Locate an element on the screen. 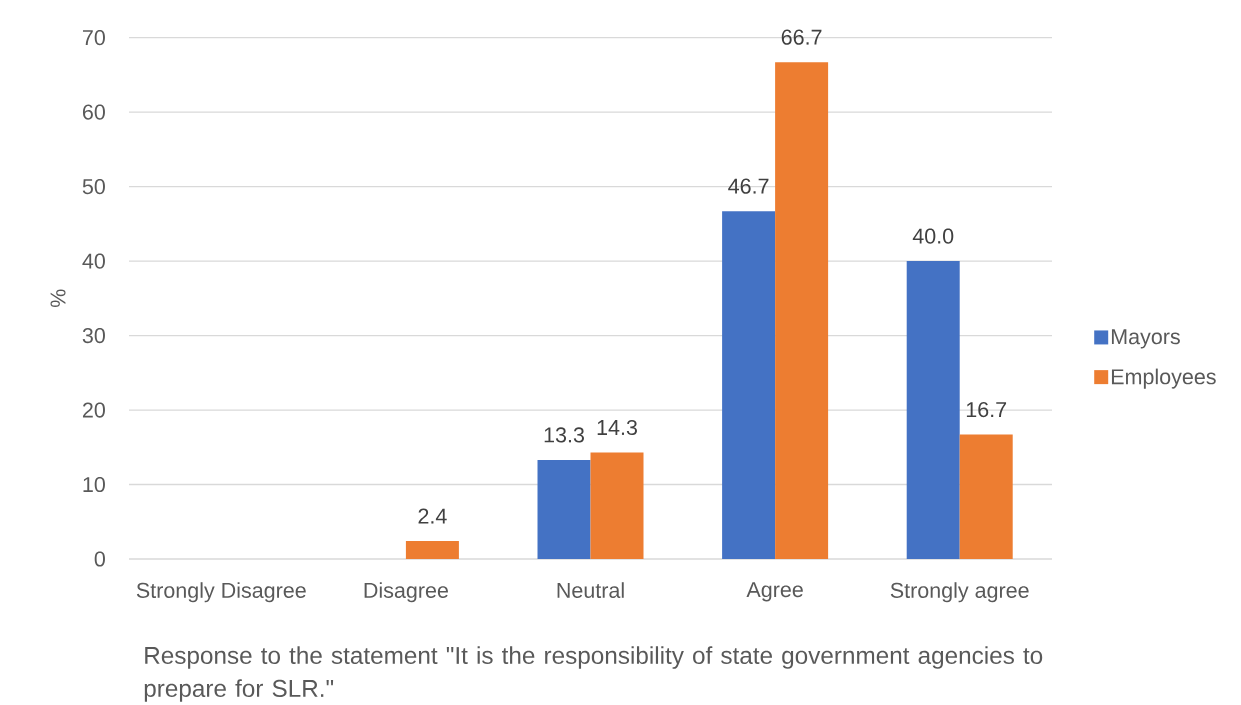  data-label: 14.3 is located at coordinates (617, 427).